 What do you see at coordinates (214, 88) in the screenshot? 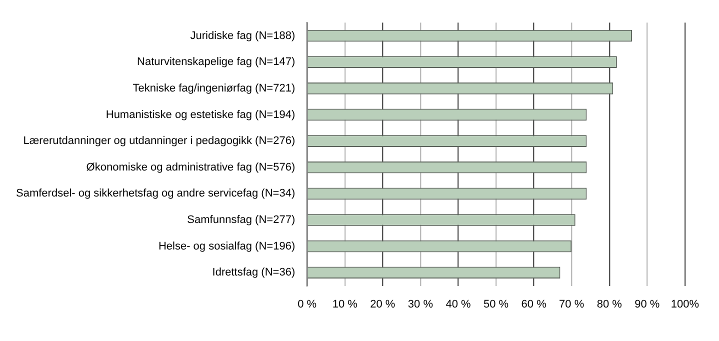
I see `y-tick-label: Tekniske fag/ingeniørfag (N=721)` at bounding box center [214, 88].